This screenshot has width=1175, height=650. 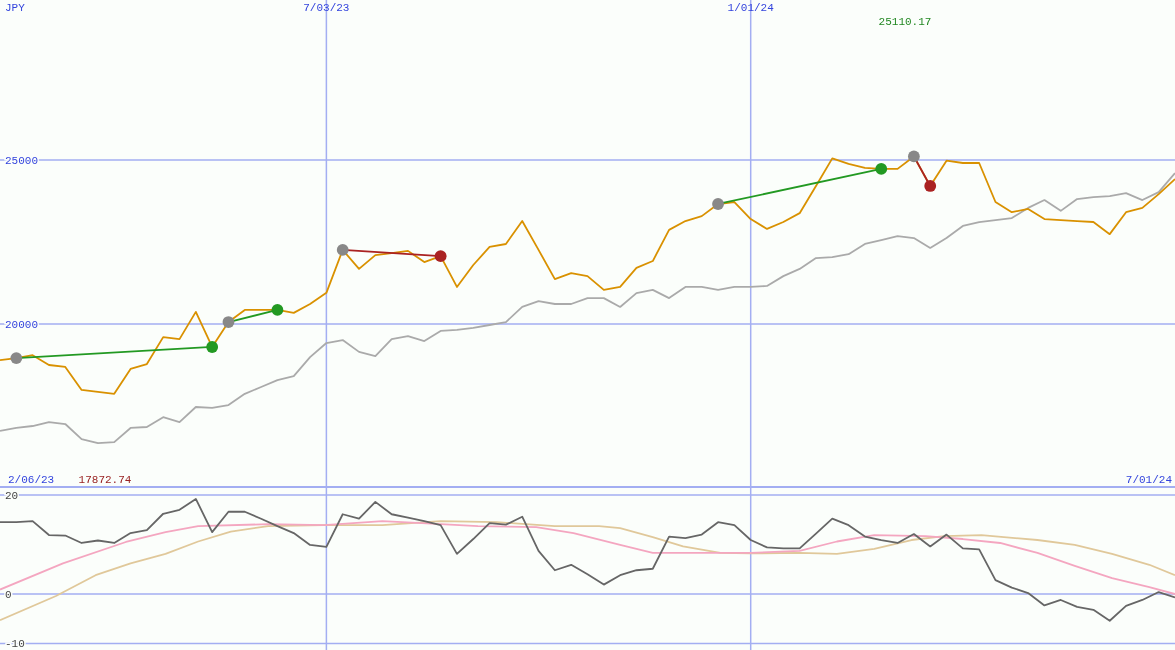 What do you see at coordinates (15, 8) in the screenshot?
I see `annotation: JPY` at bounding box center [15, 8].